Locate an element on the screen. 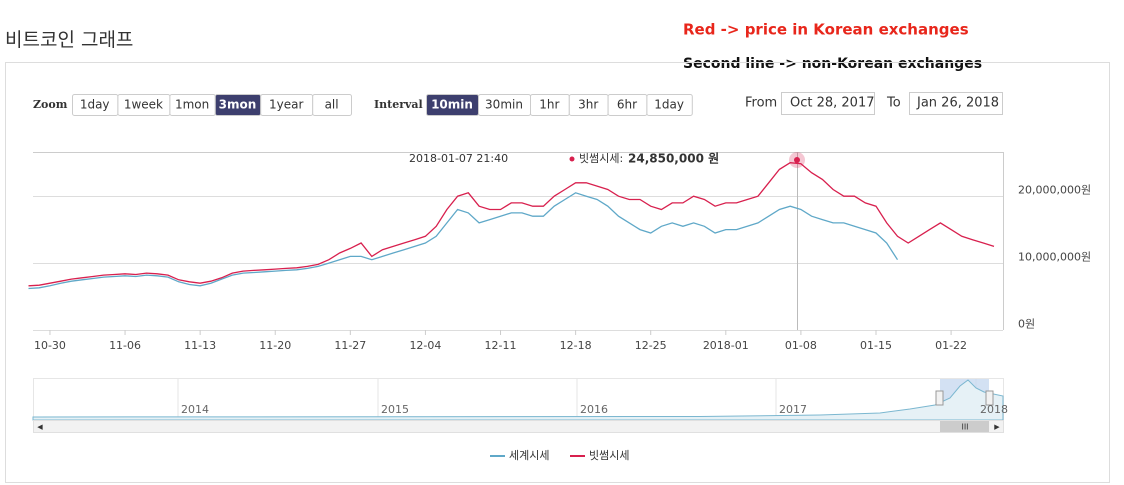 This screenshot has height=485, width=1124. navigator is located at coordinates (518, 399).